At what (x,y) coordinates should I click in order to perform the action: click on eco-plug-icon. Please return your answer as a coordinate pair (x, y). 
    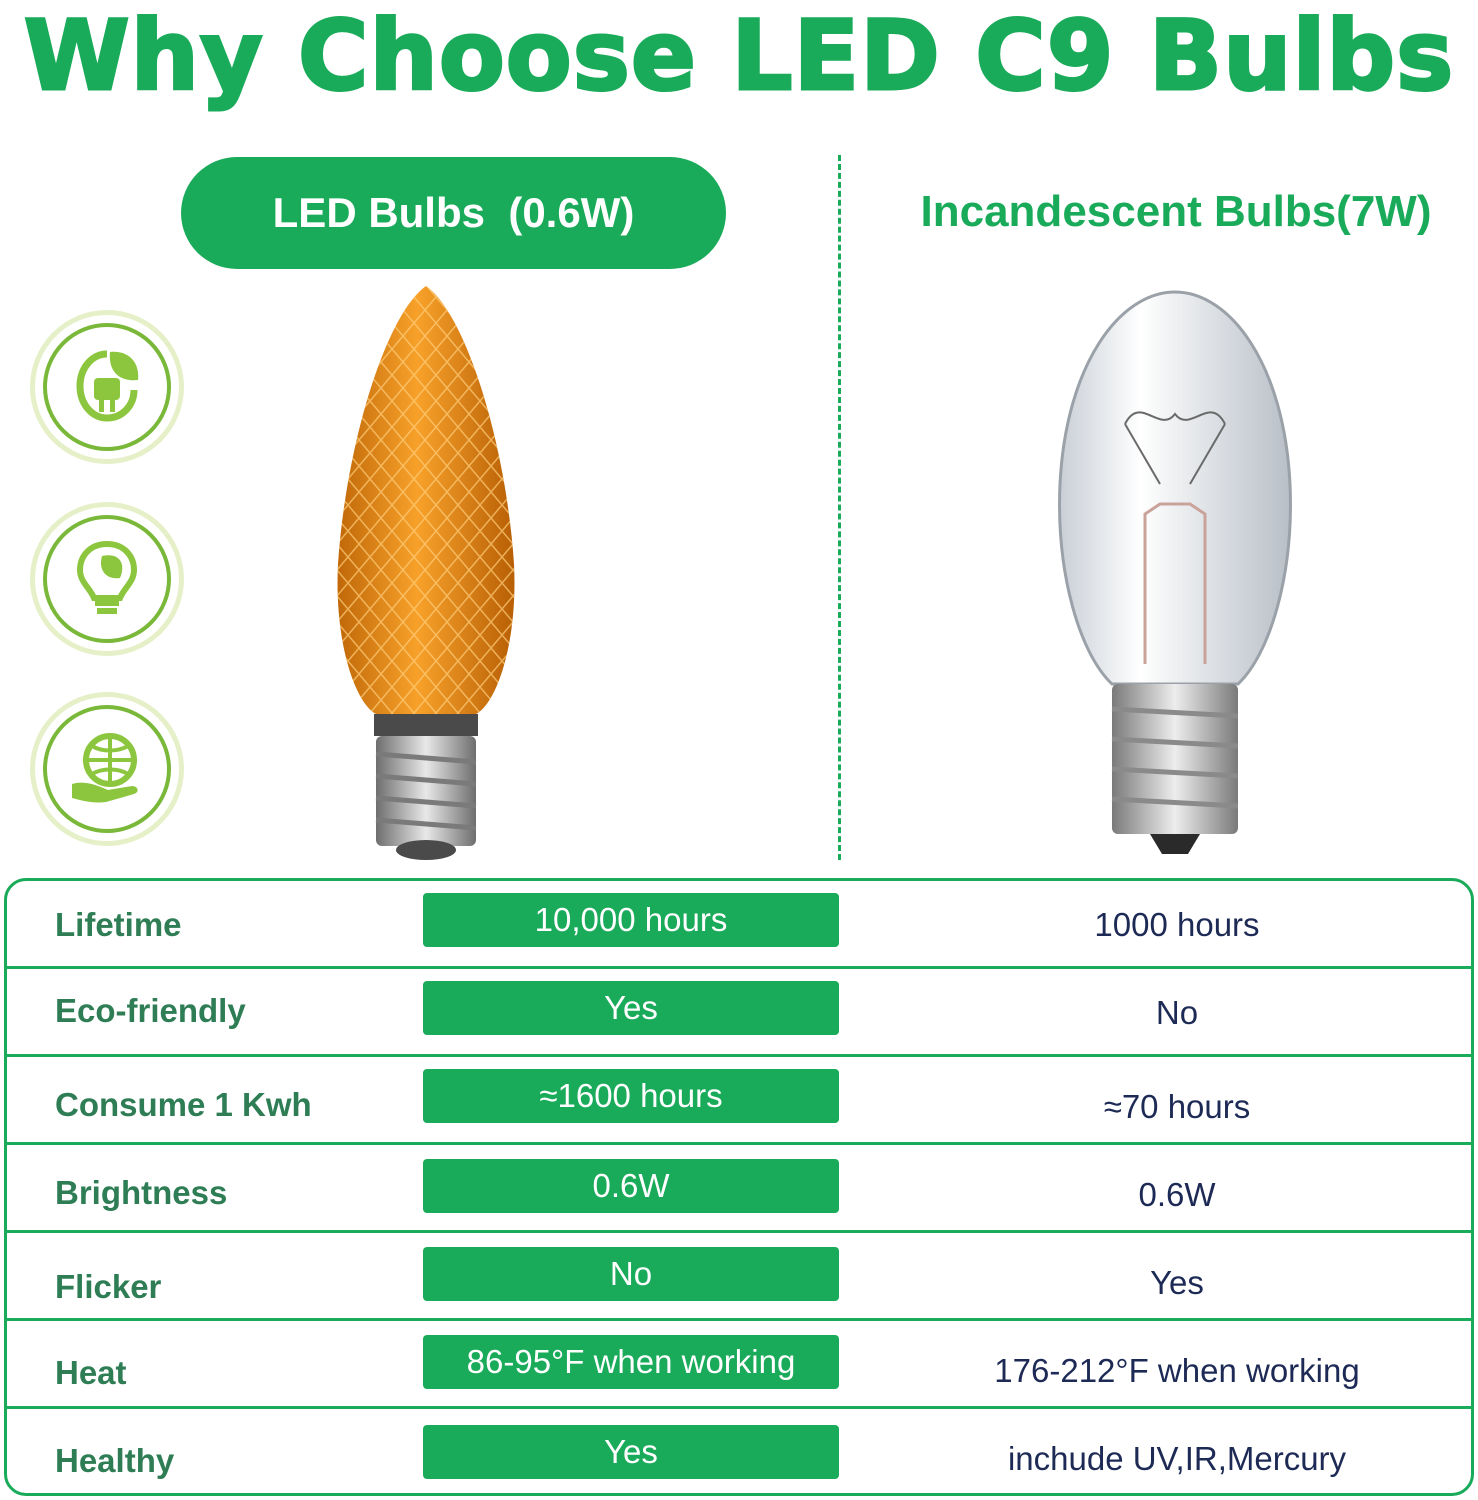
    Looking at the image, I should click on (107, 387).